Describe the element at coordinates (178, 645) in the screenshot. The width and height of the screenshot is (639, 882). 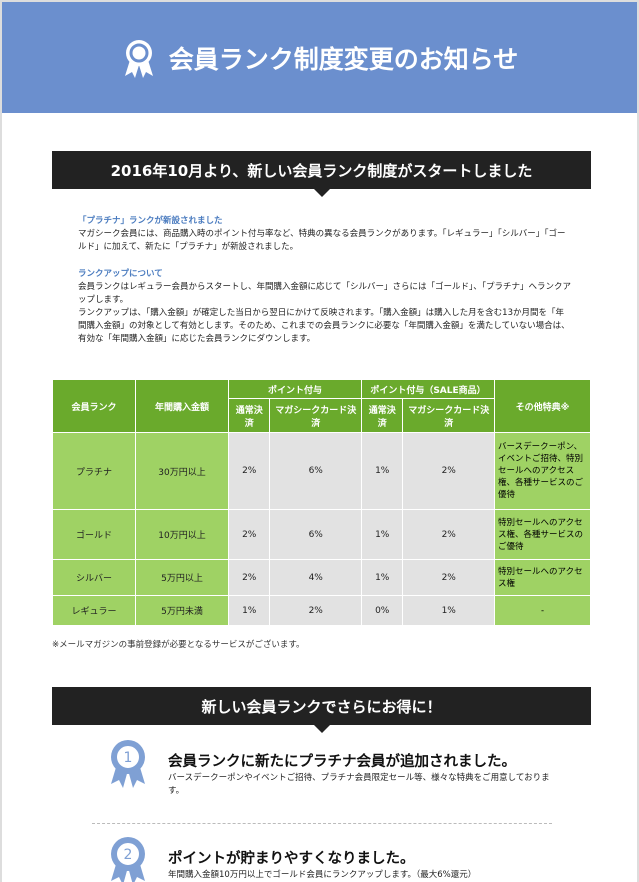
I see `table-note: ※メールマガジンの事前登録が必要となるサービスがございます。` at that location.